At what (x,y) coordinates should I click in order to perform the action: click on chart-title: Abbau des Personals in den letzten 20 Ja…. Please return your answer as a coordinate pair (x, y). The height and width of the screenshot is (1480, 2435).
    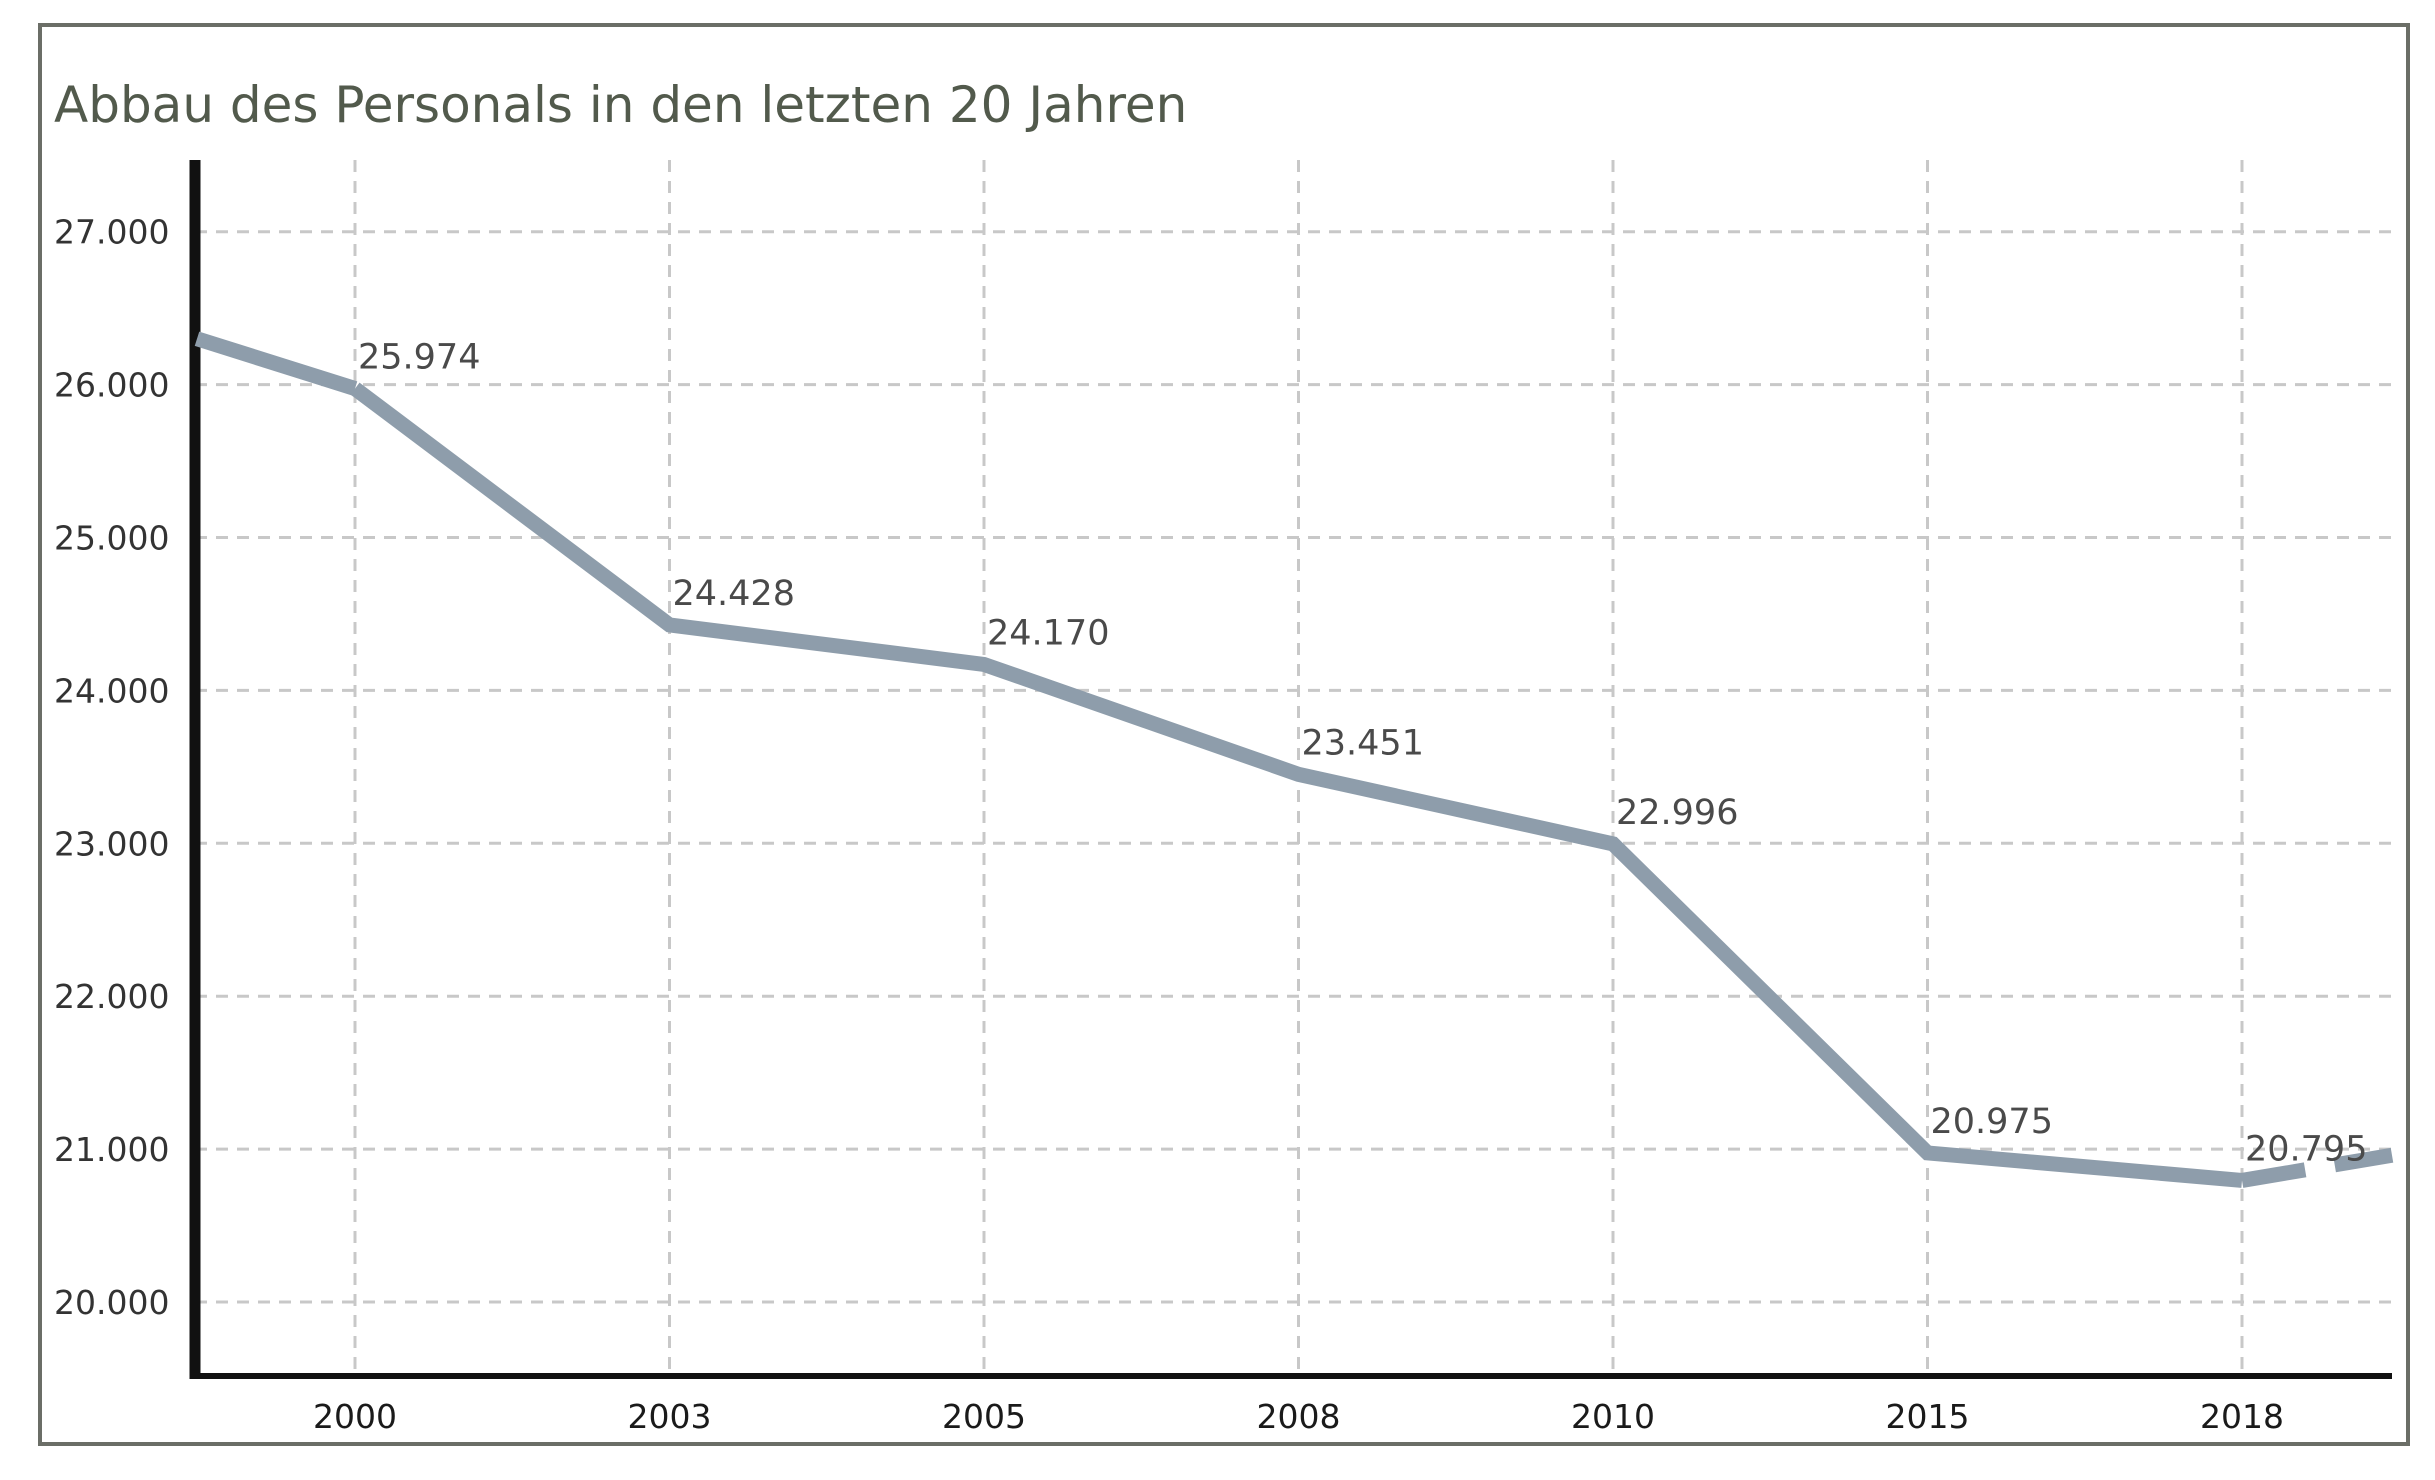
    Looking at the image, I should click on (621, 105).